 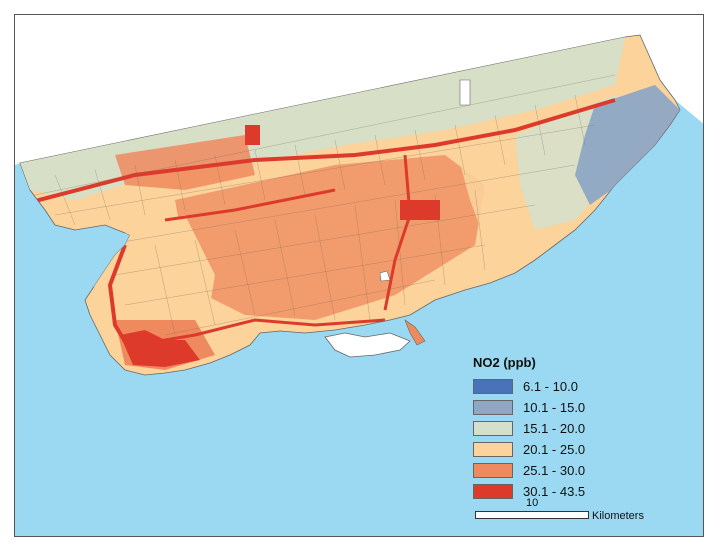 I want to click on legend-item: 6.1 - 10.0, so click(x=573, y=386).